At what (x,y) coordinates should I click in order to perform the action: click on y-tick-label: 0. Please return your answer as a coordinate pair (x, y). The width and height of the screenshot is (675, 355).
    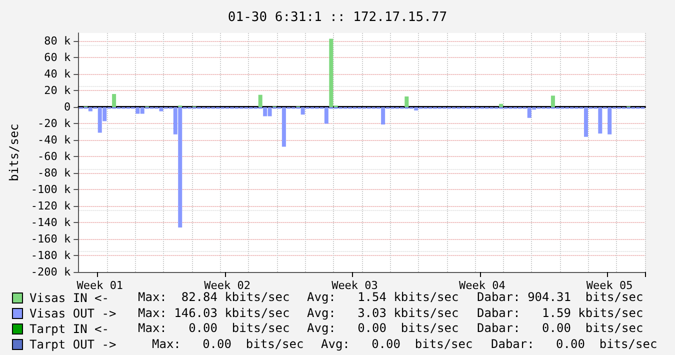
    Looking at the image, I should click on (67, 107).